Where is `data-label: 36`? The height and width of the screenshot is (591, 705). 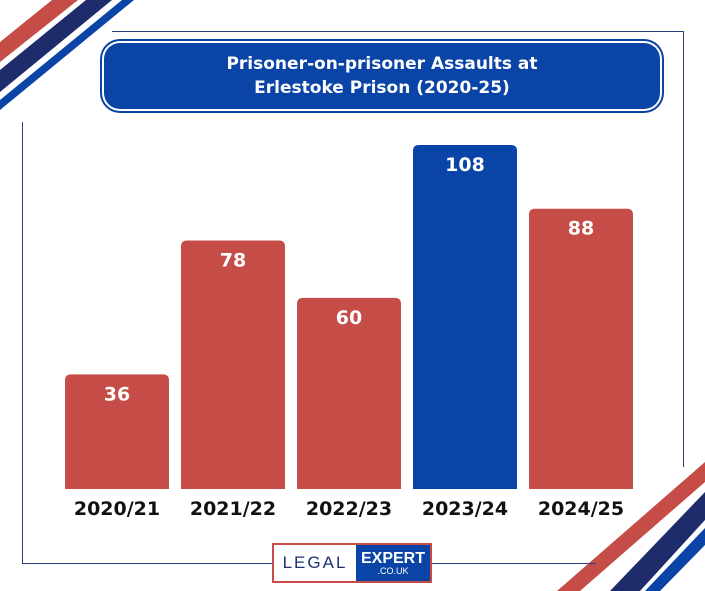 data-label: 36 is located at coordinates (117, 394).